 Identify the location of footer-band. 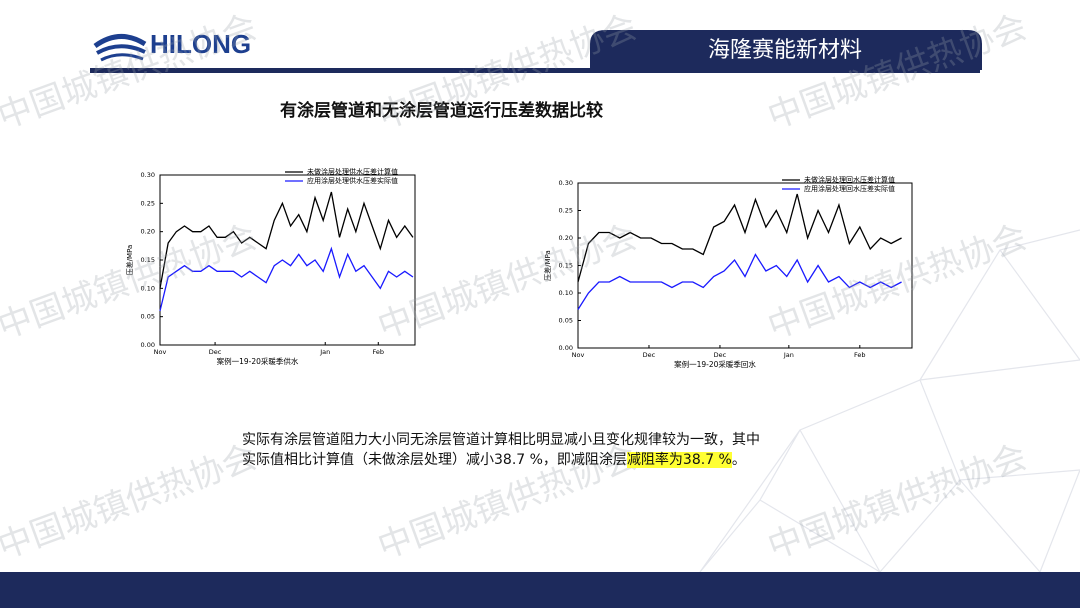
(540, 590).